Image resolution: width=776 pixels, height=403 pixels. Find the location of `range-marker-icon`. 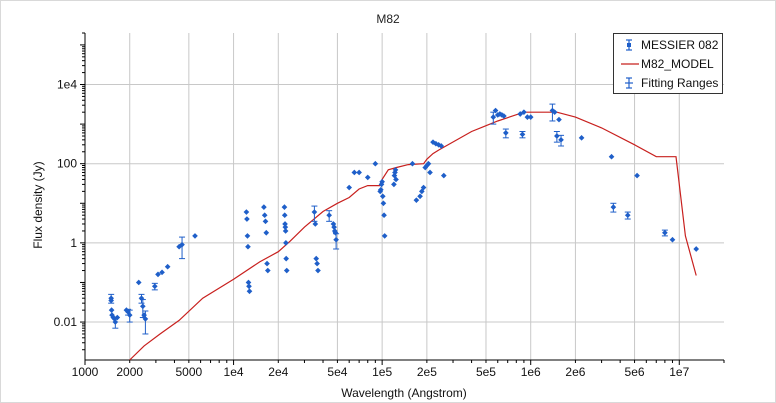

range-marker-icon is located at coordinates (629, 83).